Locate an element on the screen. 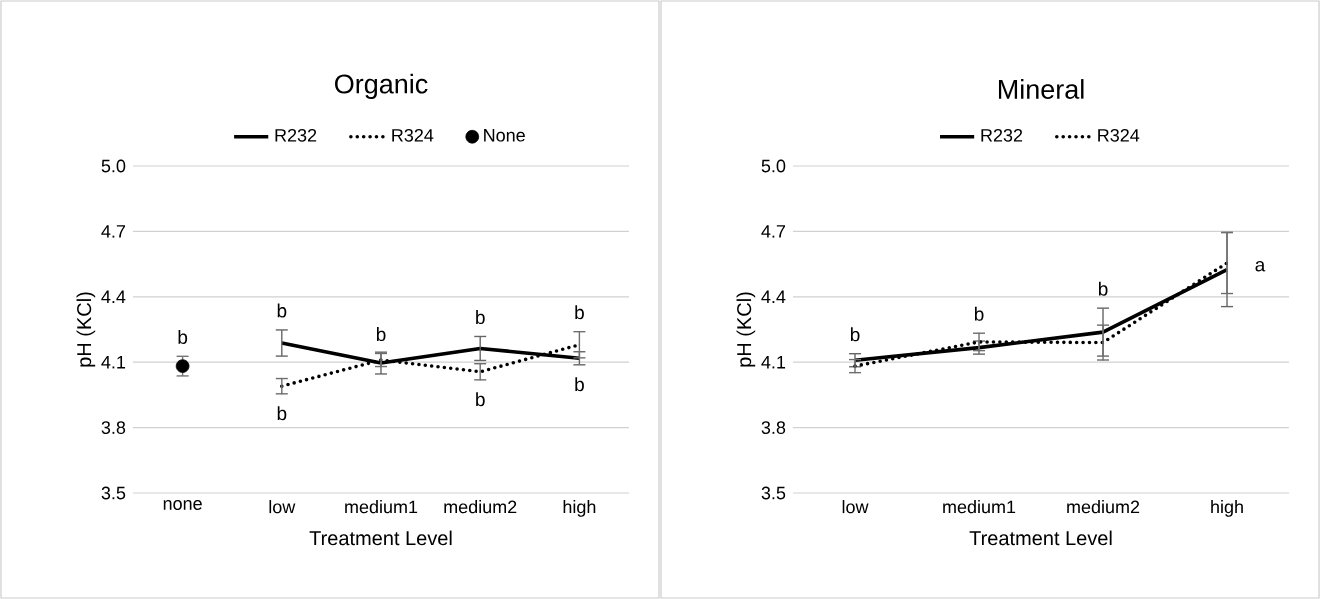 This screenshot has width=1320, height=599. legend-label: None is located at coordinates (504, 135).